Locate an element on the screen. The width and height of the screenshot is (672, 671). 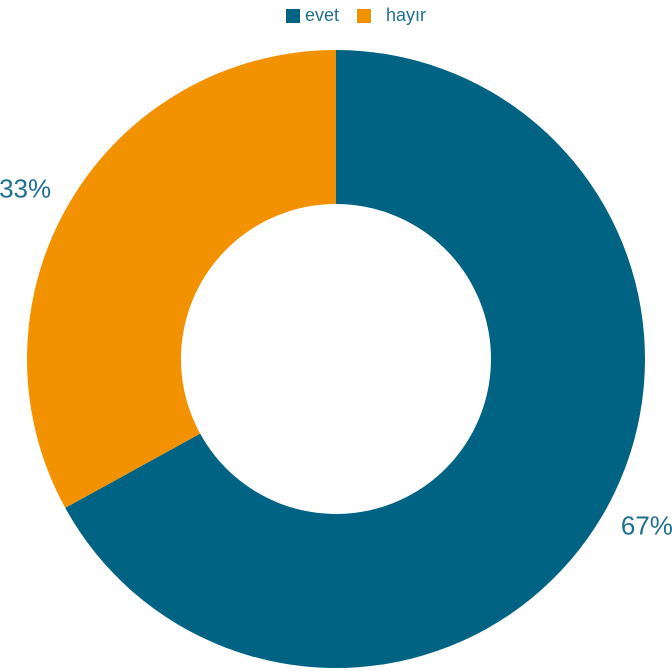
legend-swatch-evet is located at coordinates (293, 16).